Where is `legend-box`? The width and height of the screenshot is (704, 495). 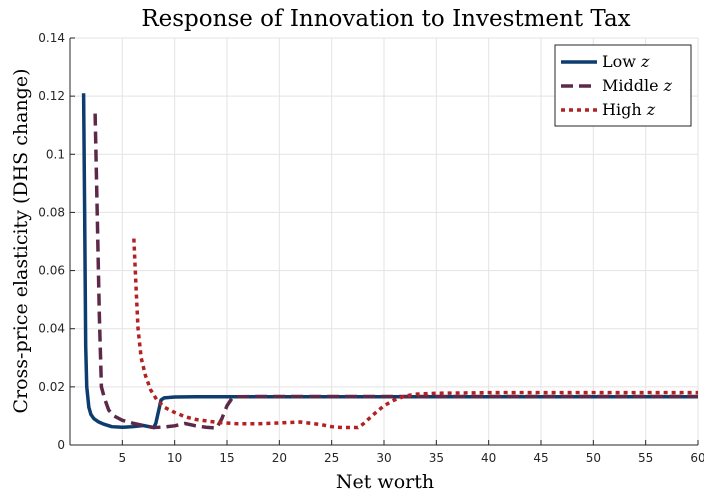
legend-box is located at coordinates (623, 85).